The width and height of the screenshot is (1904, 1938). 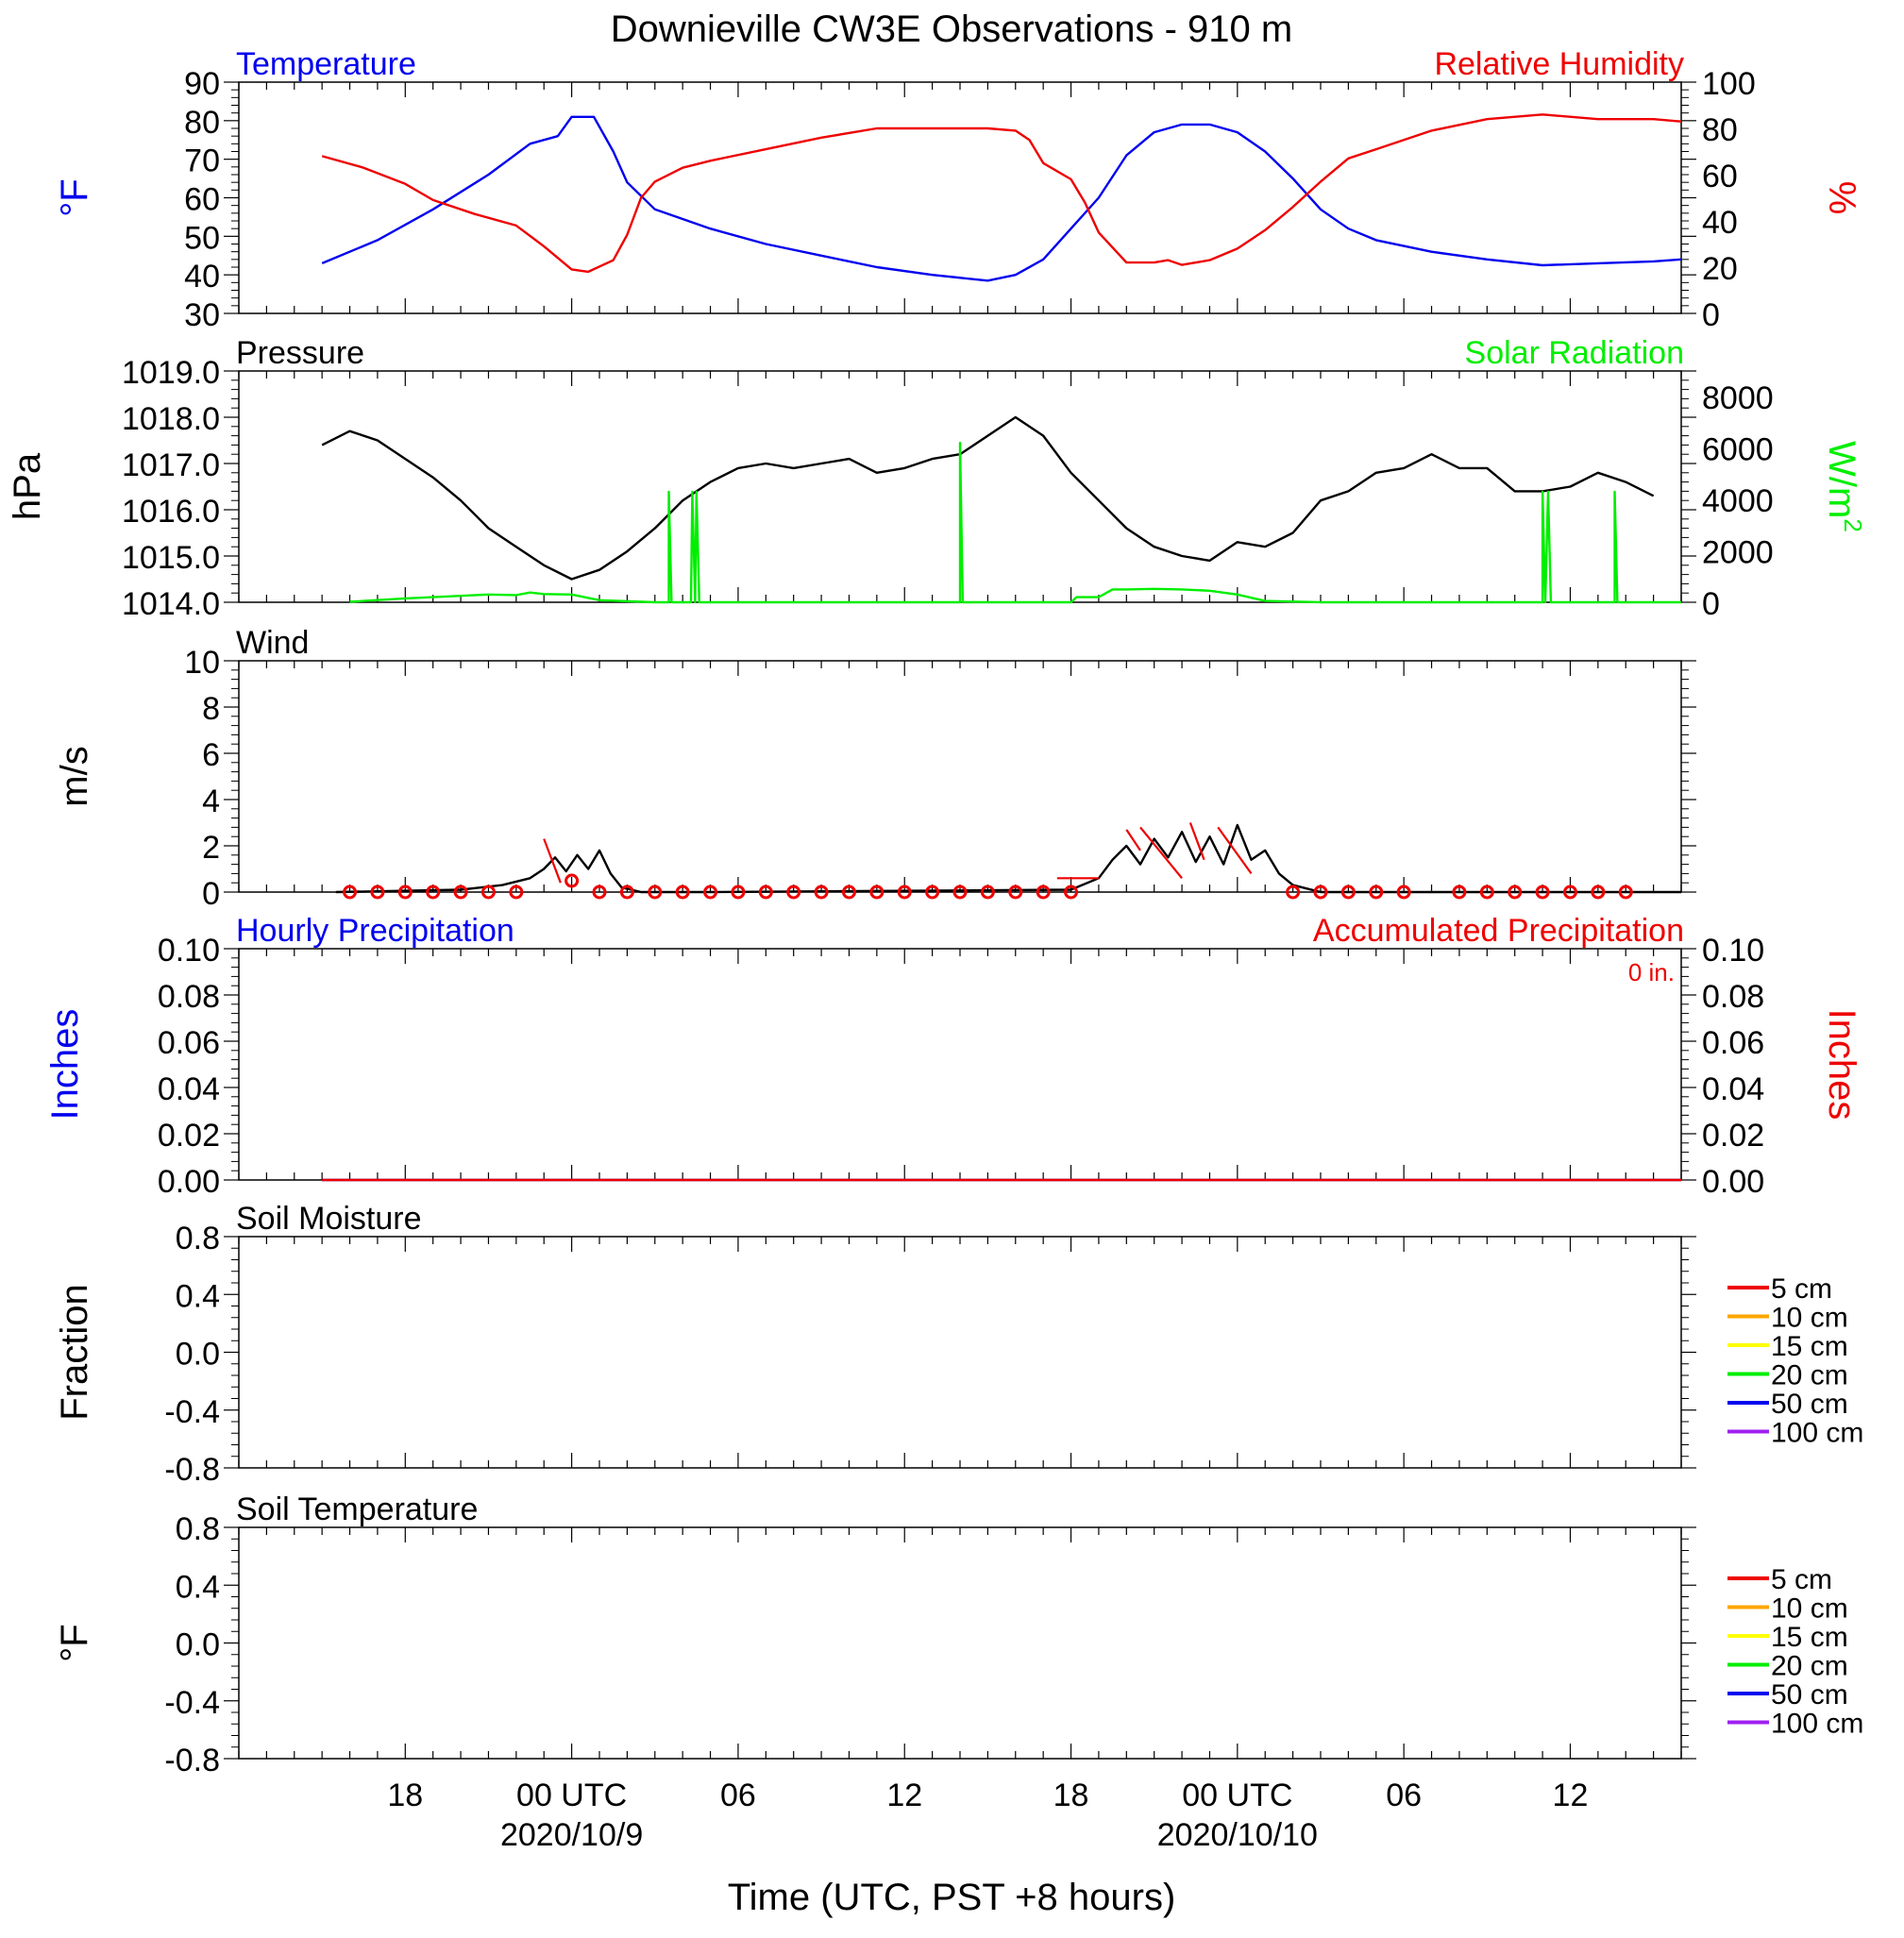 I want to click on chart-title: Downieville CW3E Observations - 910 m, so click(x=951, y=29).